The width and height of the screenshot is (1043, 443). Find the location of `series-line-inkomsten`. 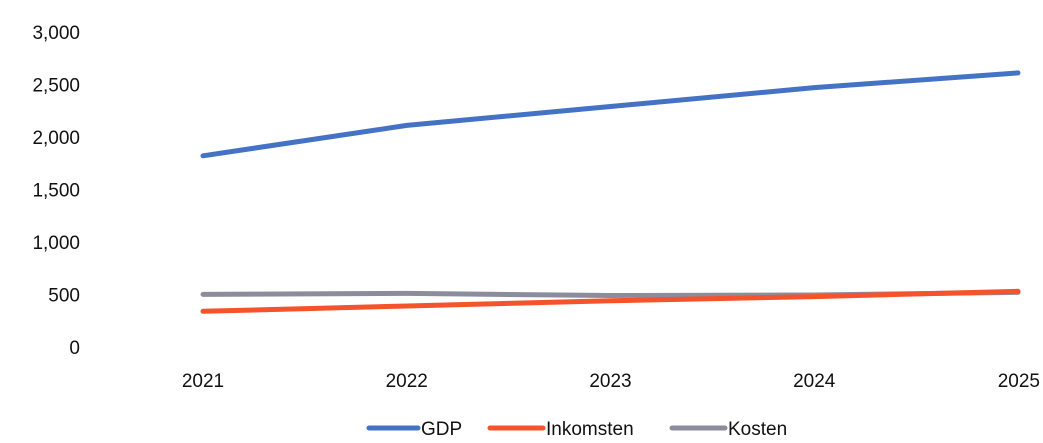

series-line-inkomsten is located at coordinates (610, 301).